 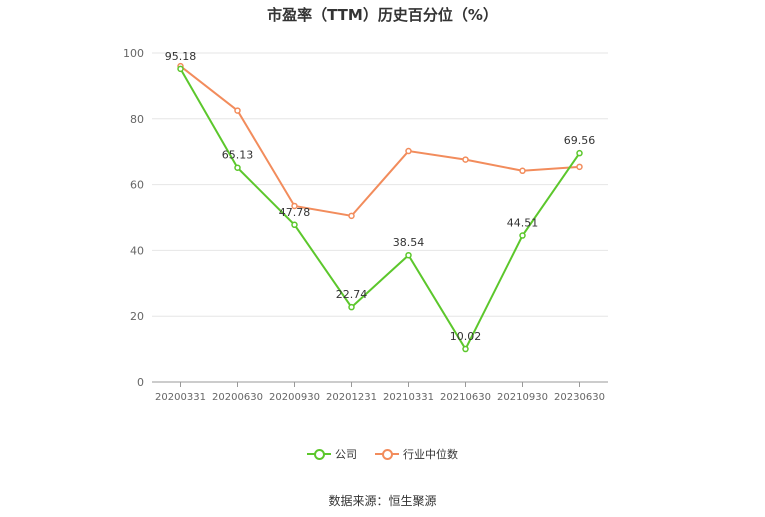 I want to click on data-label: 65.13, so click(x=238, y=155).